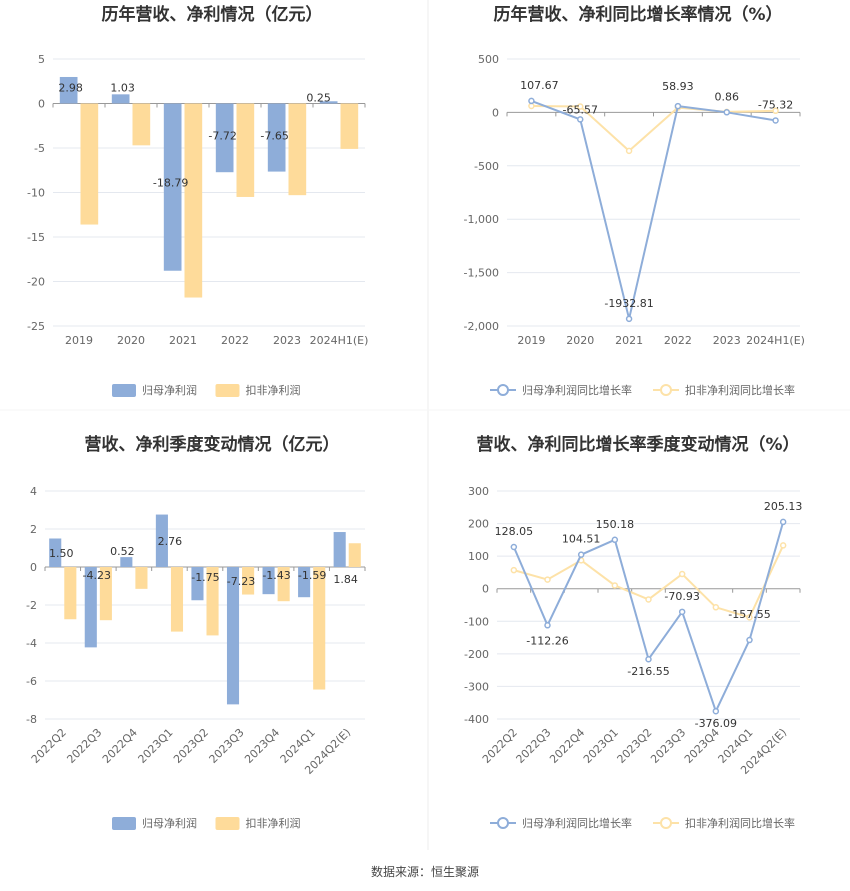 Image resolution: width=850 pixels, height=891 pixels. I want to click on chart-title-annual-profit: 历年营收、净利情况（亿元）, so click(212, 14).